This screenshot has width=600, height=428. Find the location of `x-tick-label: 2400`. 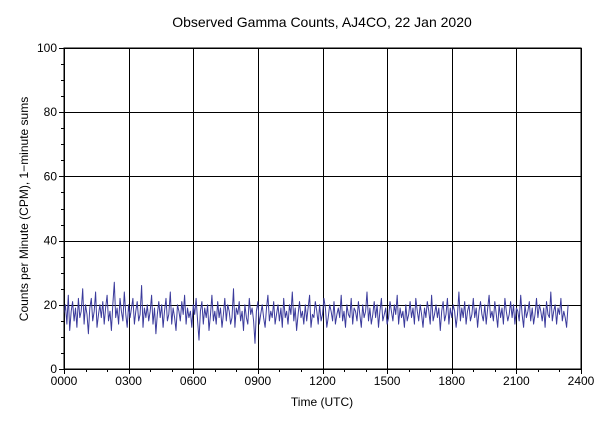

x-tick-label: 2400 is located at coordinates (581, 381).